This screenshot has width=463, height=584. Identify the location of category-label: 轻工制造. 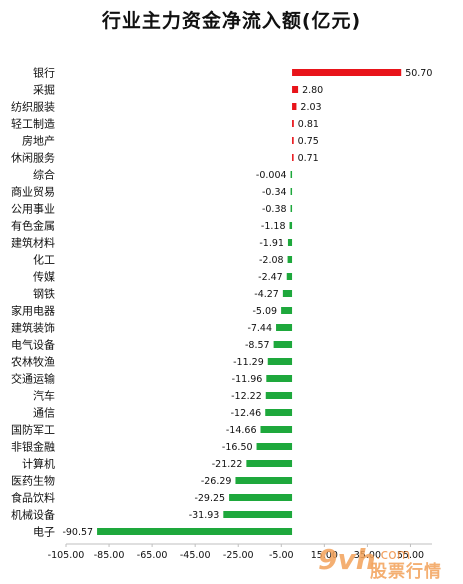
(33, 124).